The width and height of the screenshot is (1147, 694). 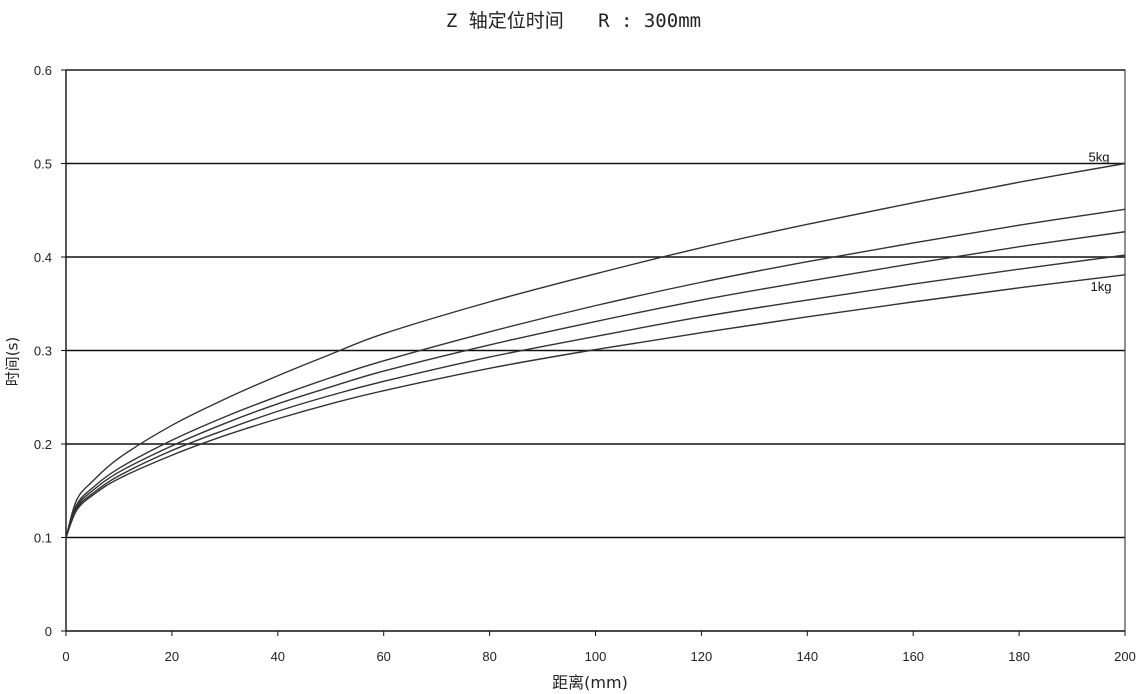 What do you see at coordinates (43, 70) in the screenshot?
I see `y-tick-label: 0.6` at bounding box center [43, 70].